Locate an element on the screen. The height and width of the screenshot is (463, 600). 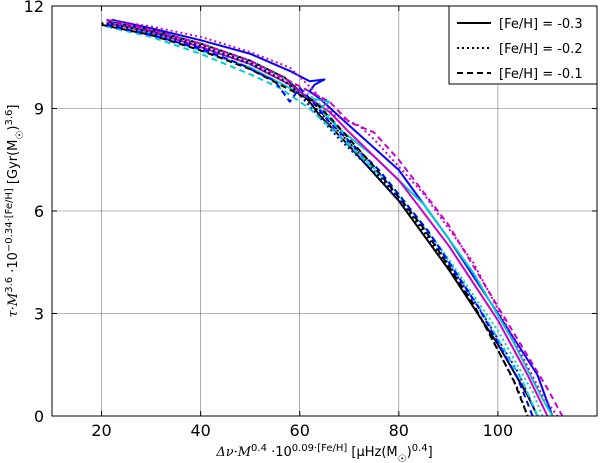
y-axis-label: τ·M3.6 ·10−0.34·[Fe/H] [Gyr(M☉)3.6] is located at coordinates (15, 211).